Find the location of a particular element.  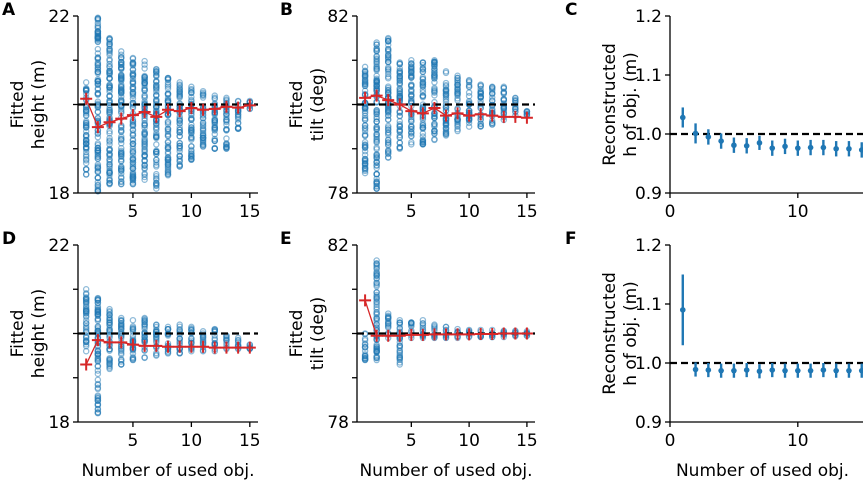

x-tick-label: 10 is located at coordinates (798, 441).